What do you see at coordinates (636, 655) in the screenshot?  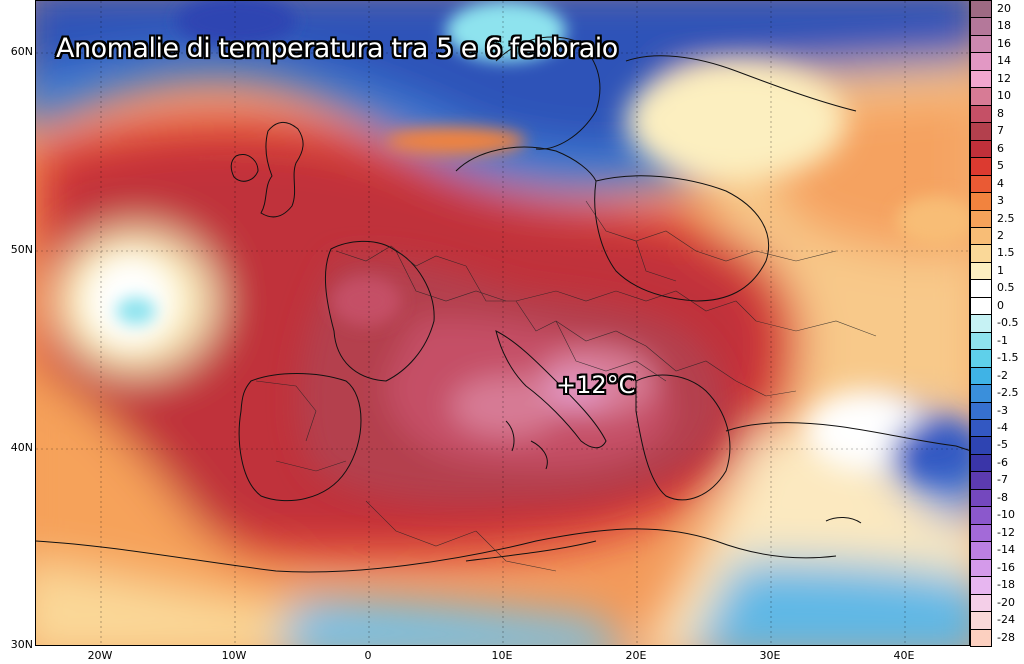 I see `lon-label-20e: 20E` at bounding box center [636, 655].